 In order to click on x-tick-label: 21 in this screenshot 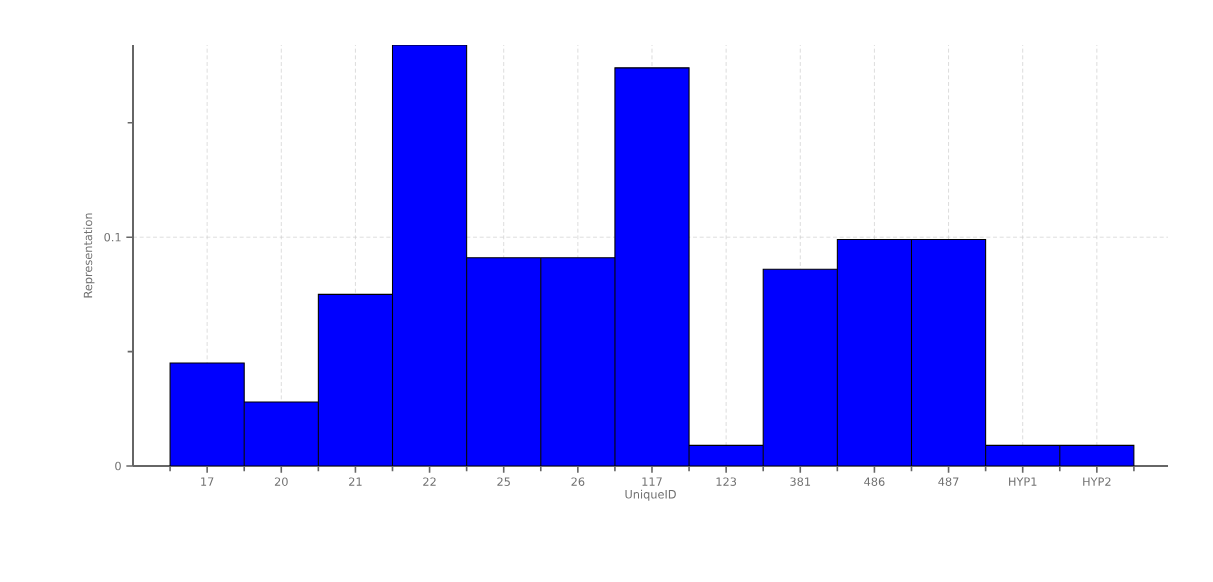, I will do `click(355, 481)`.